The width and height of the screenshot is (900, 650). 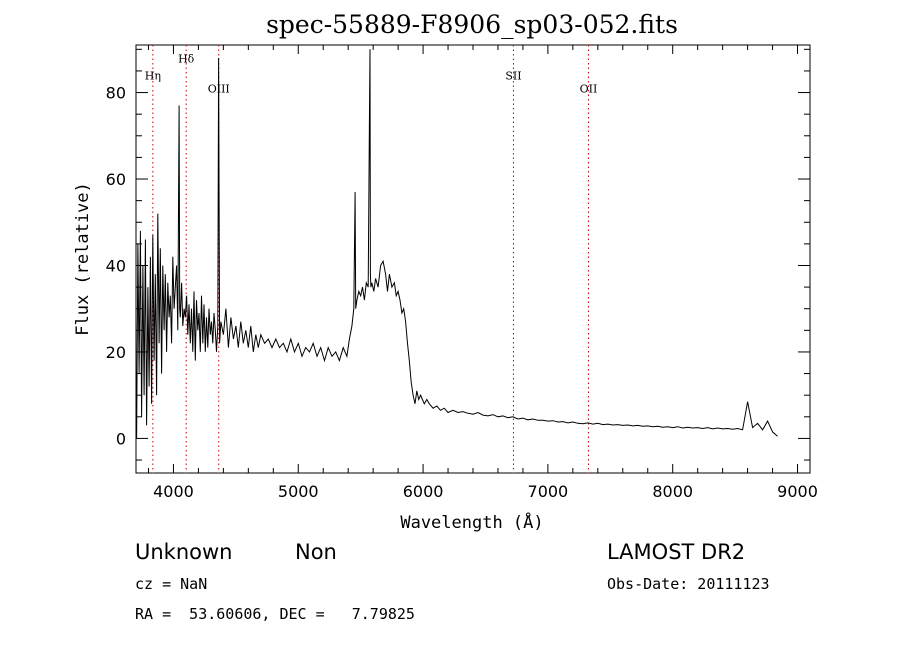 What do you see at coordinates (116, 352) in the screenshot?
I see `y-tick-label: 20` at bounding box center [116, 352].